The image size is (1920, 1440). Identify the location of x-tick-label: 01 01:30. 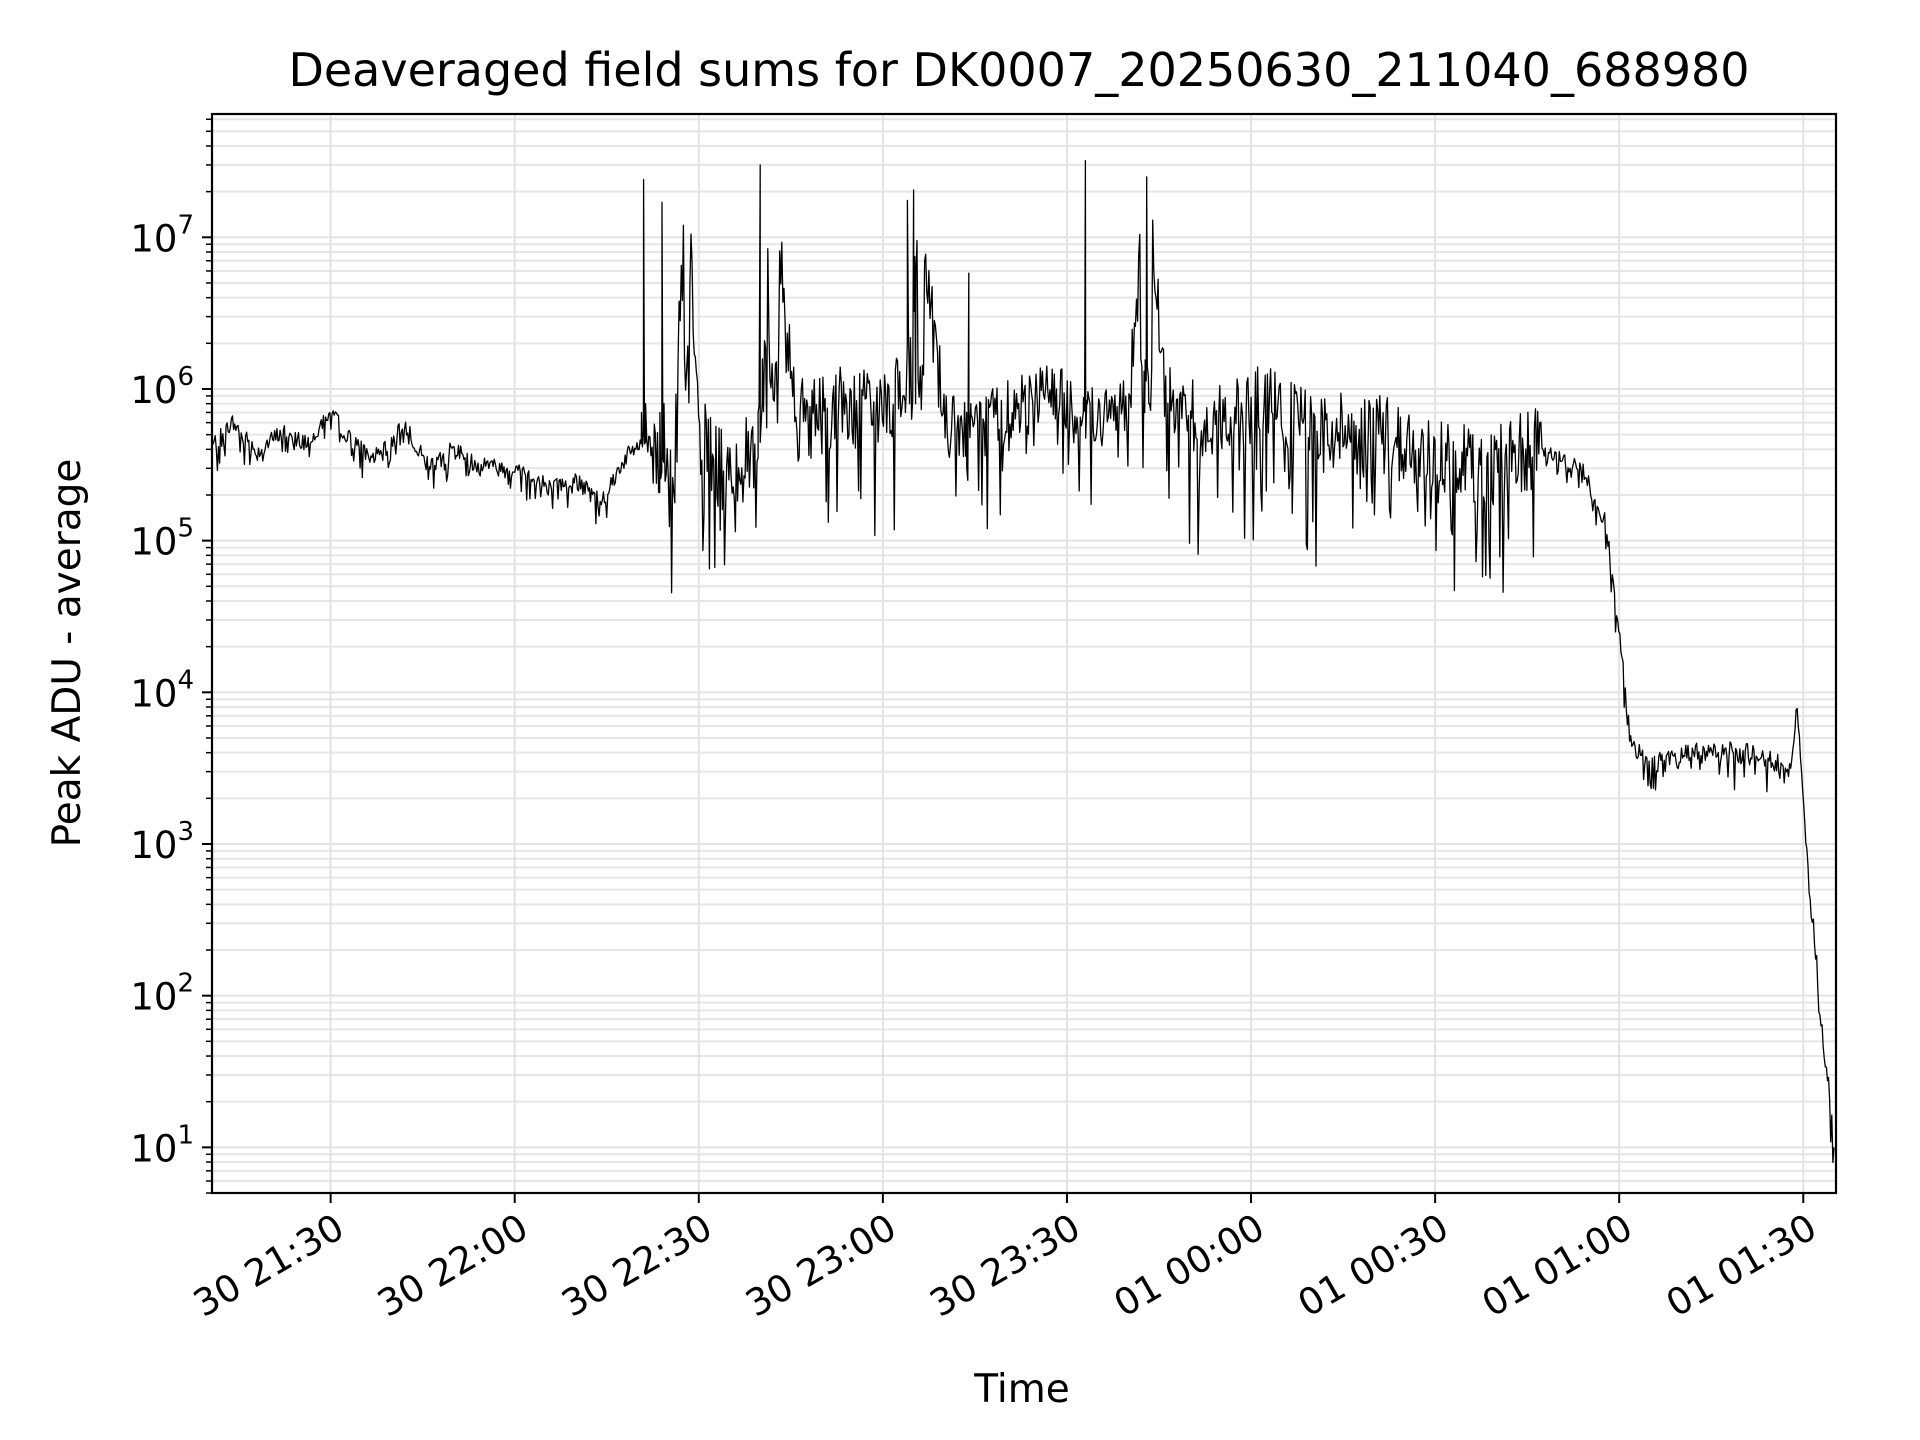
(1741, 1266).